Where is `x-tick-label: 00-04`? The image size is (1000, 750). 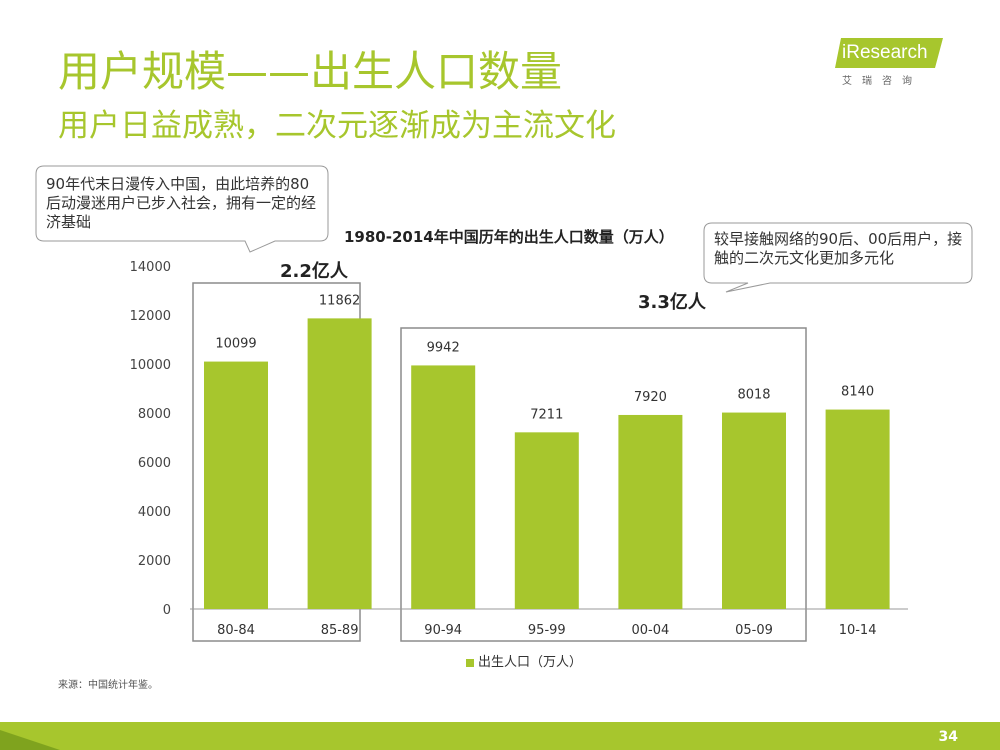 x-tick-label: 00-04 is located at coordinates (651, 630).